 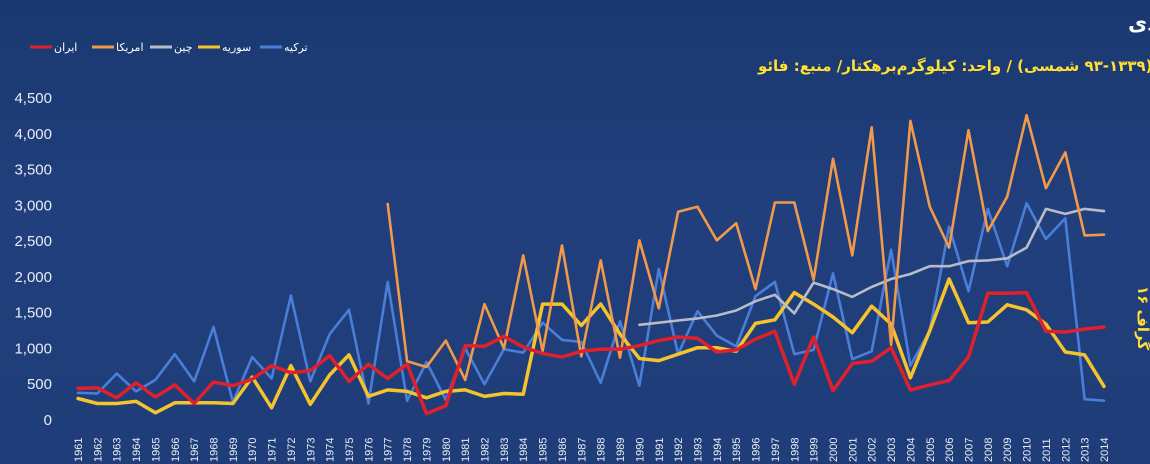 I want to click on x-tick-label: 1993, so click(x=698, y=450).